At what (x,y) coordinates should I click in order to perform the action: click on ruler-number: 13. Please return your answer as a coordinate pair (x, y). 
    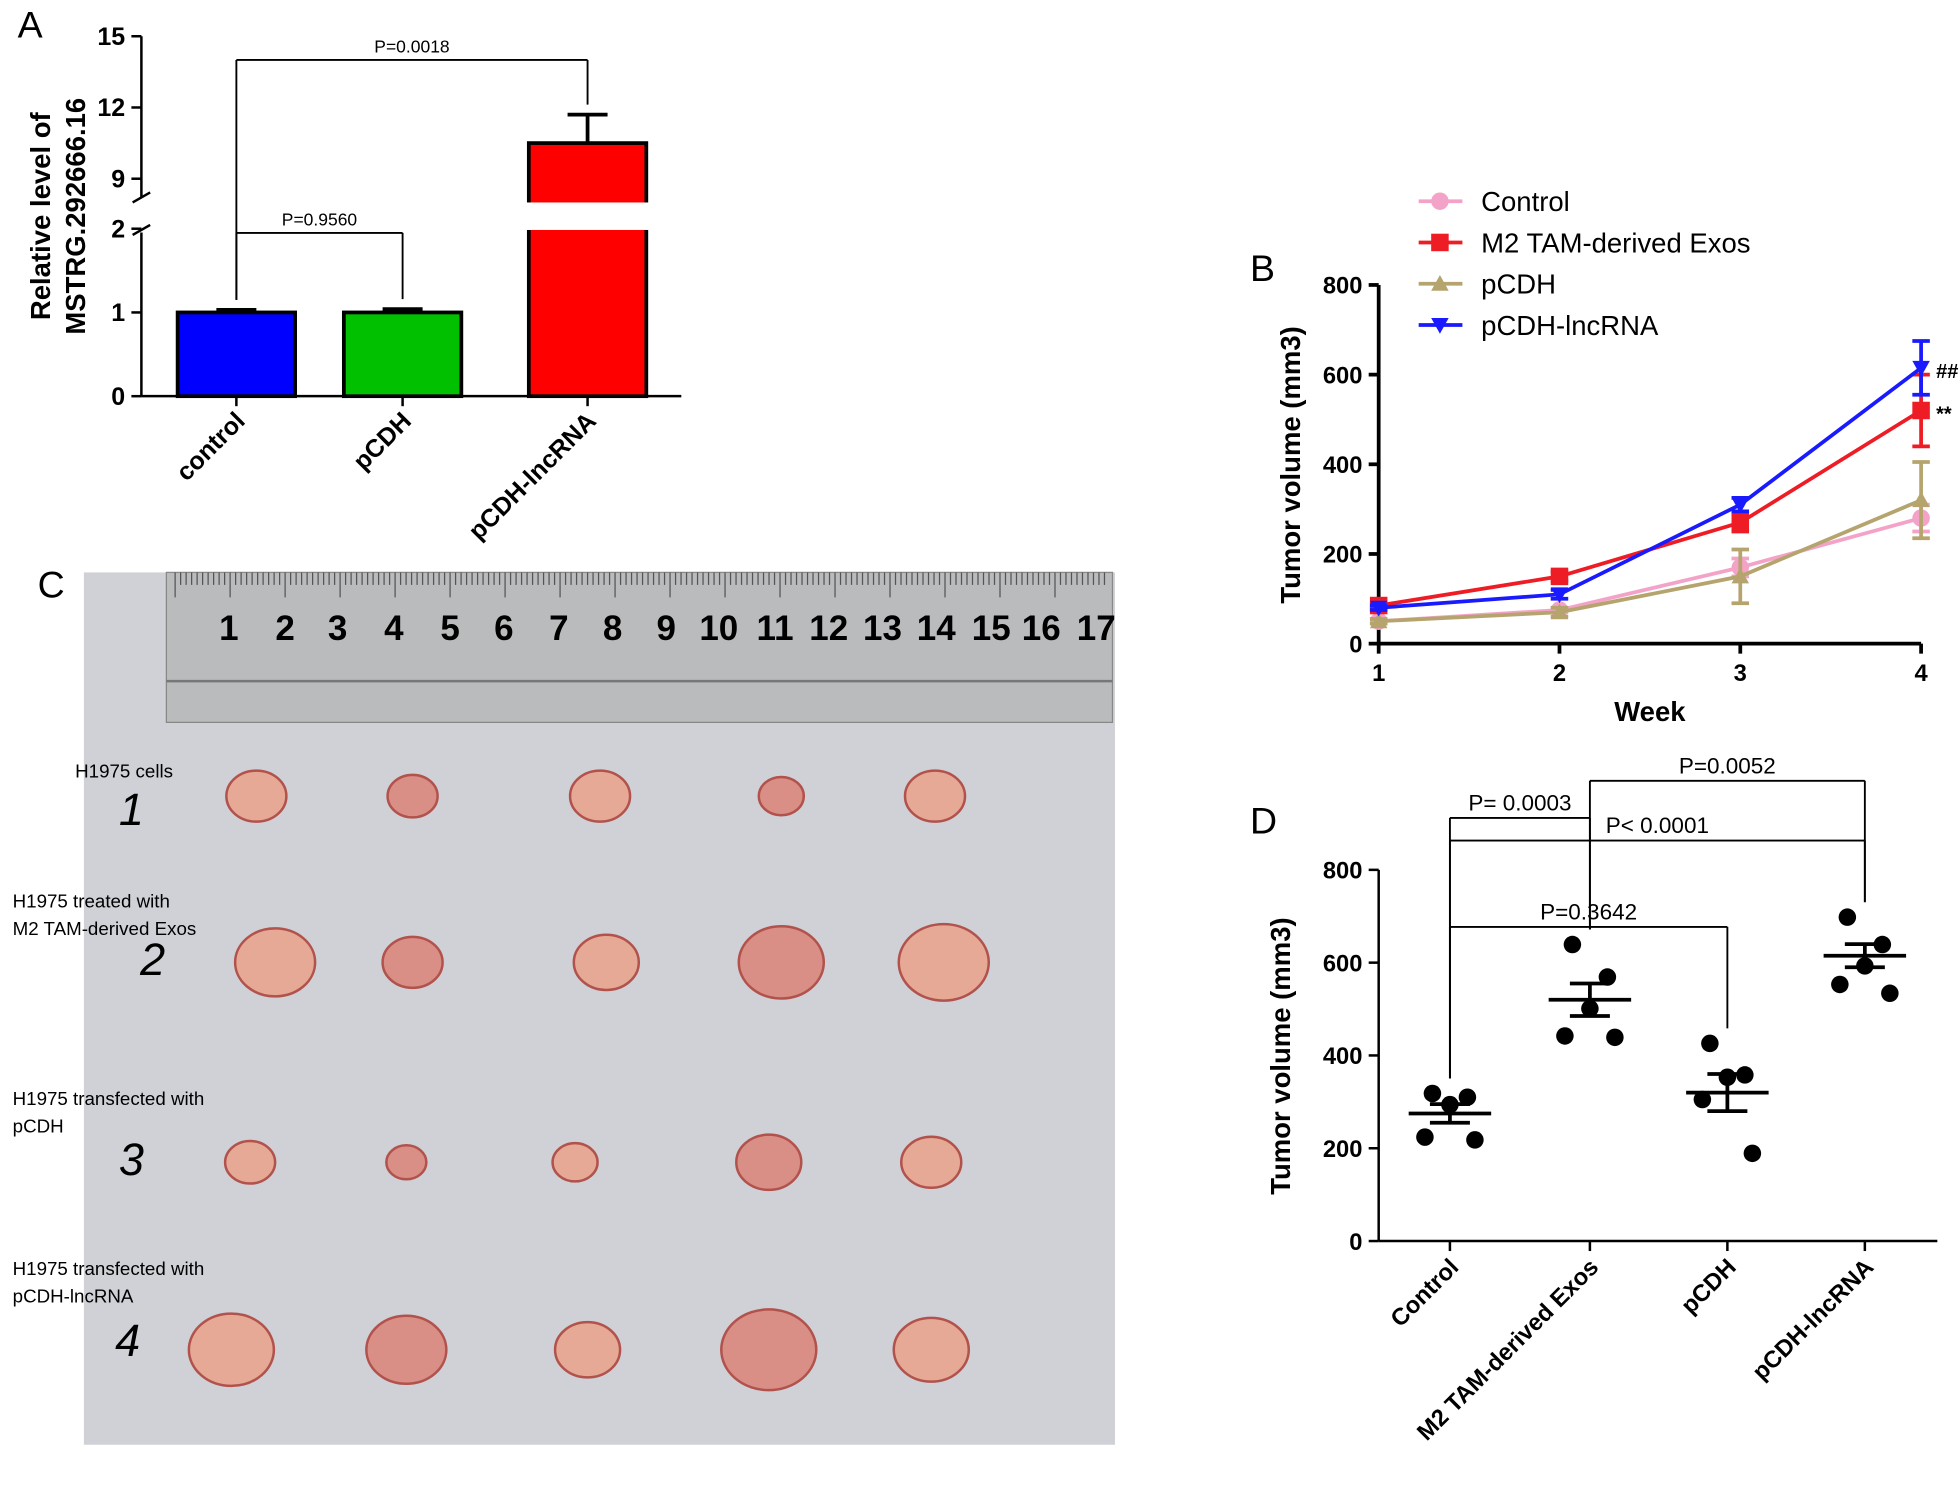
    Looking at the image, I should click on (882, 628).